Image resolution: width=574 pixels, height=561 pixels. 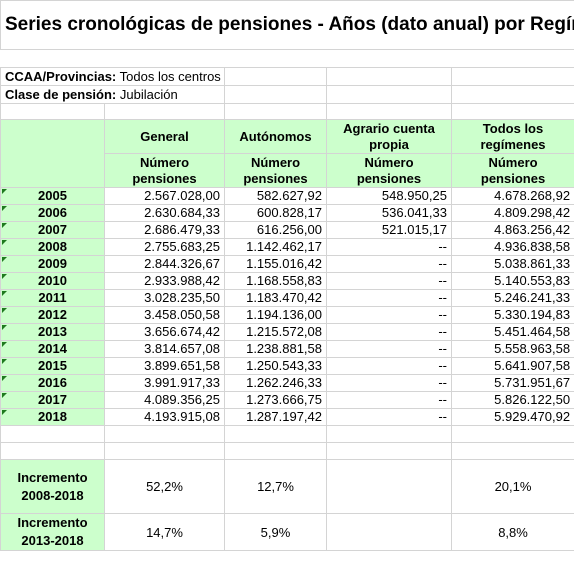 I want to click on value-cell: 5.140.553,83, so click(x=512, y=281).